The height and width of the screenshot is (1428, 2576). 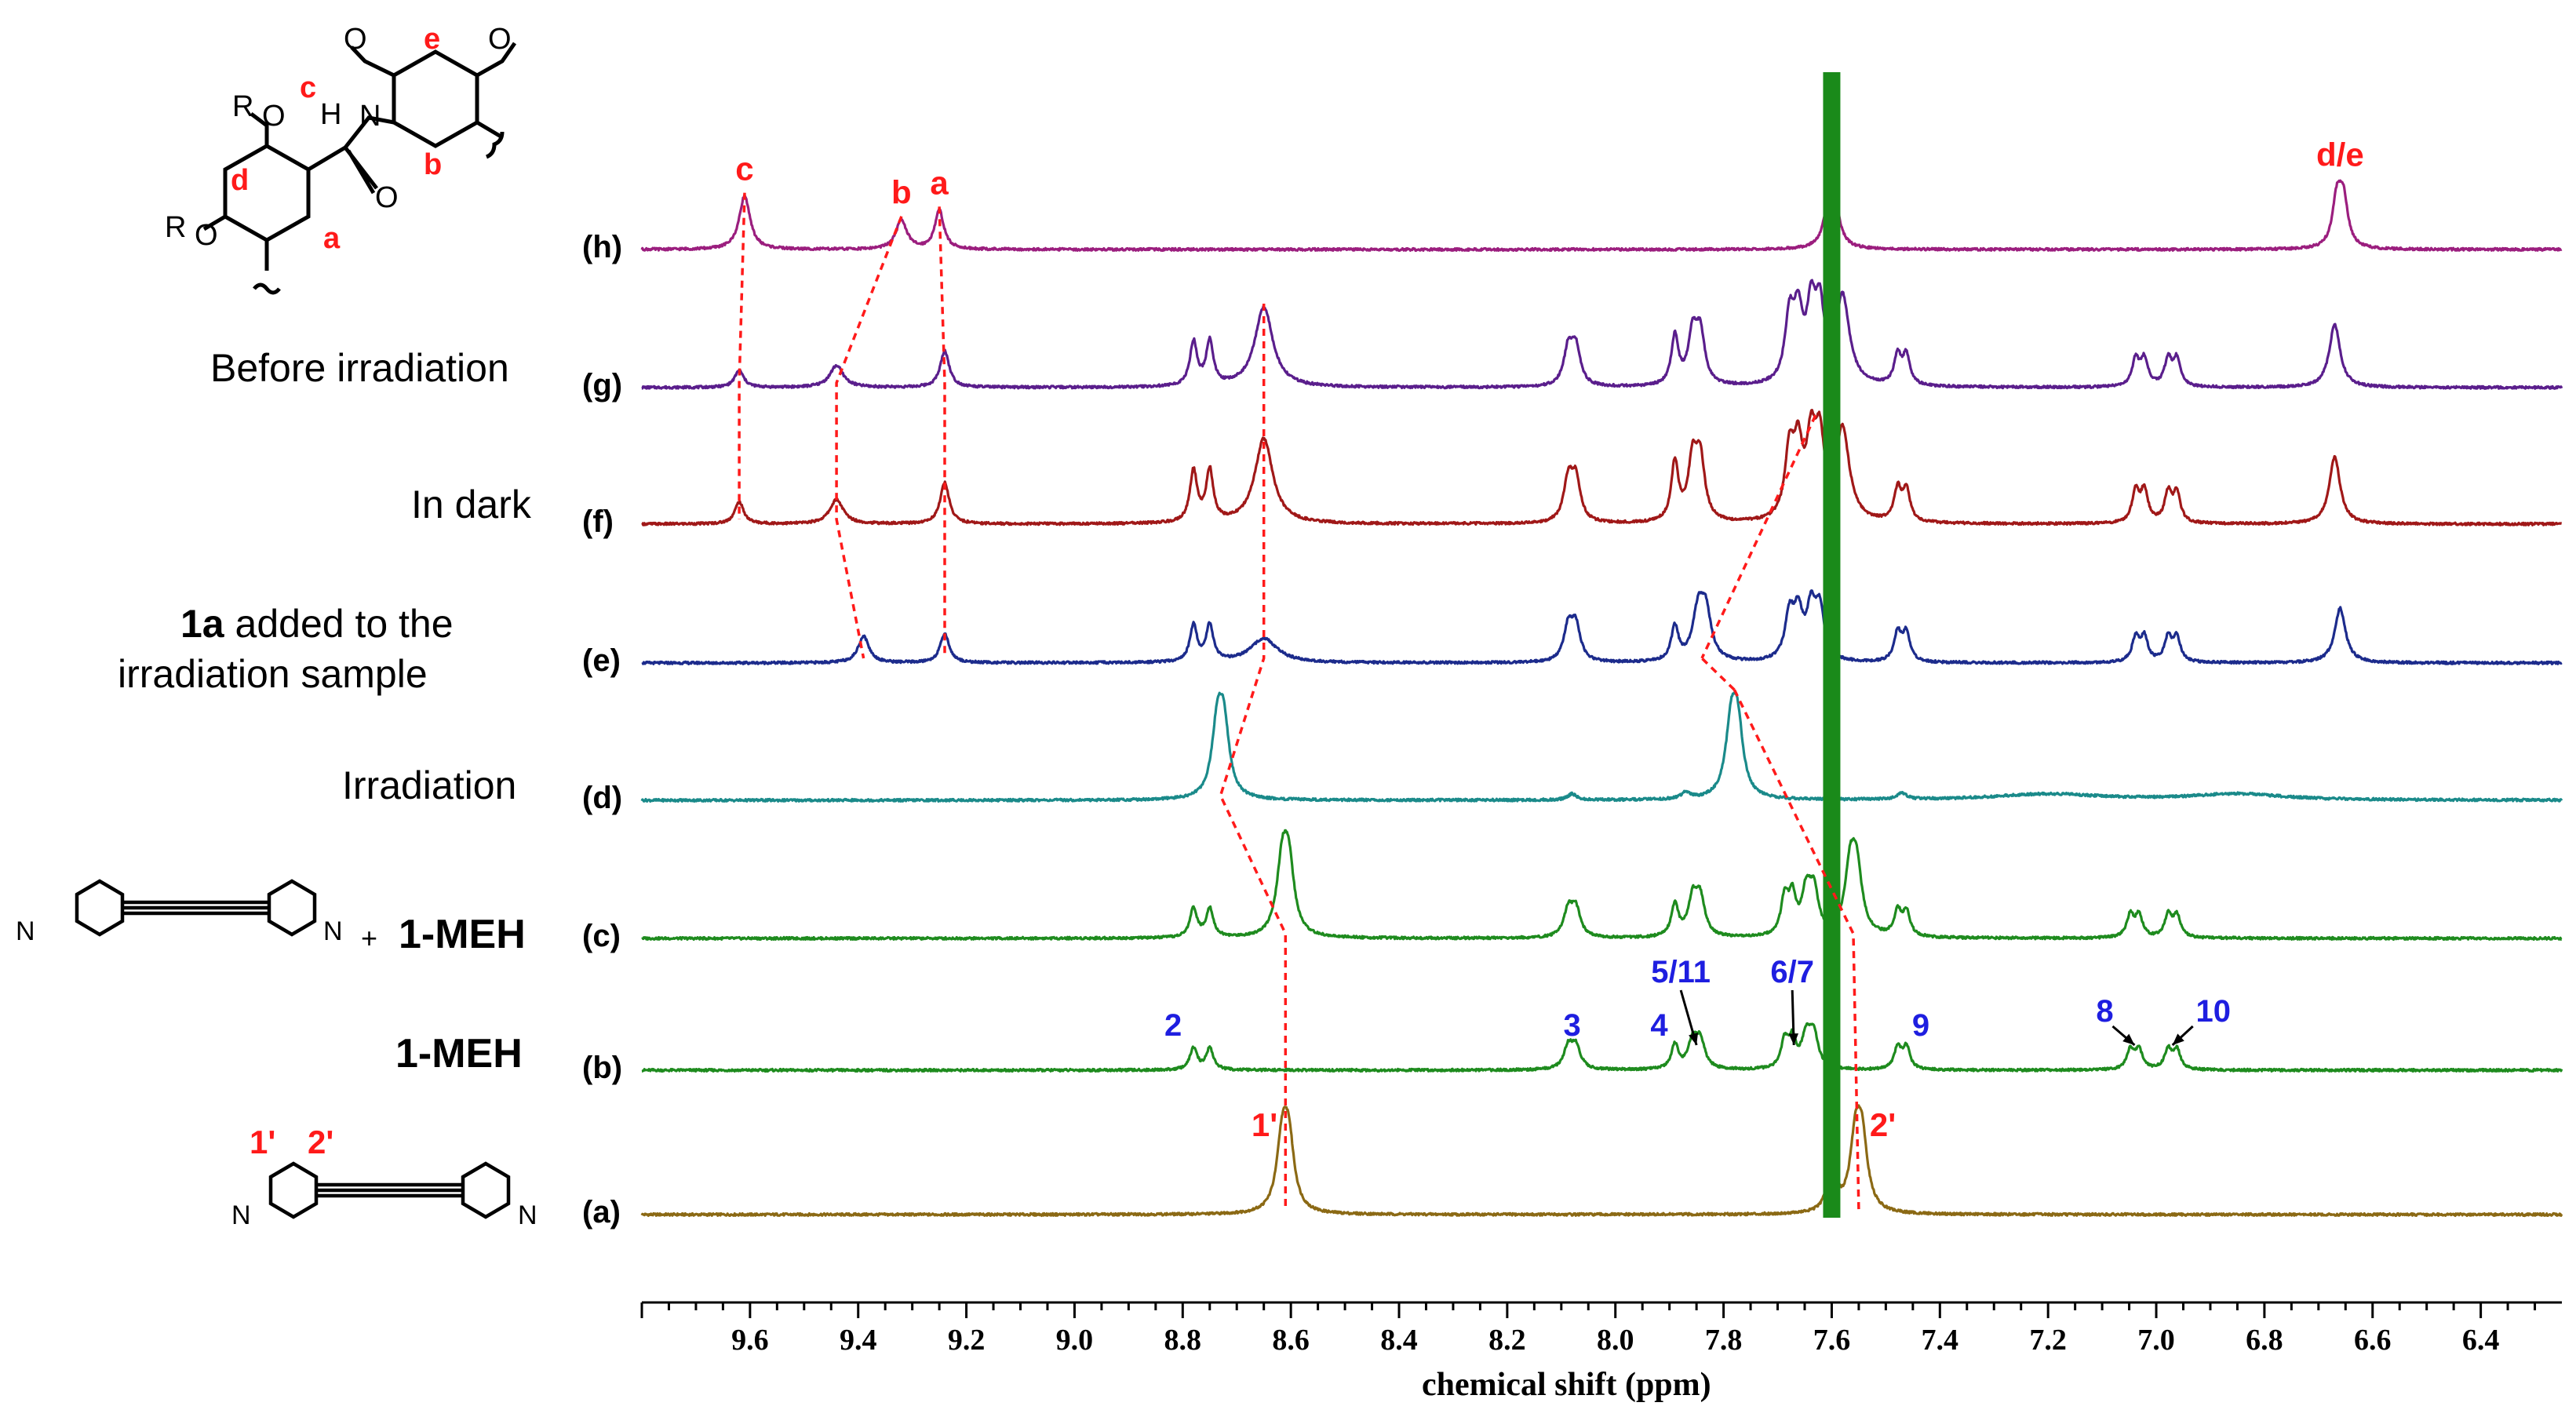 What do you see at coordinates (598, 522) in the screenshot?
I see `series-label-f: (f)` at bounding box center [598, 522].